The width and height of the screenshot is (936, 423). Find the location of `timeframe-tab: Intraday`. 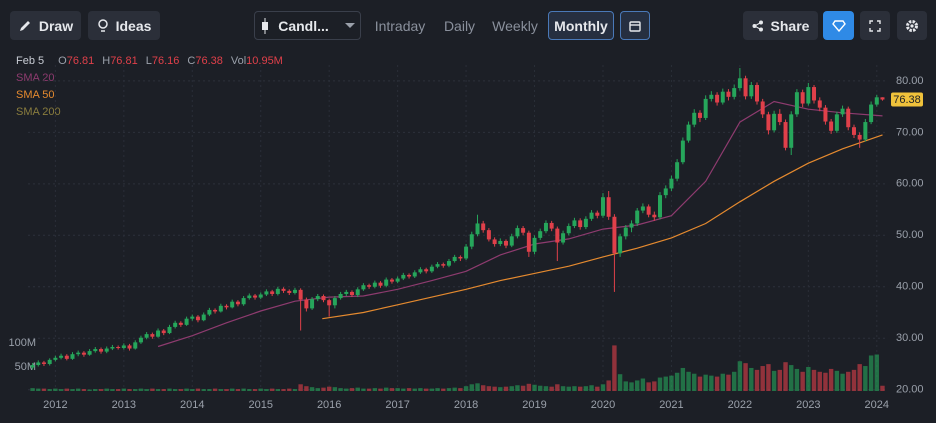

timeframe-tab: Intraday is located at coordinates (400, 25).